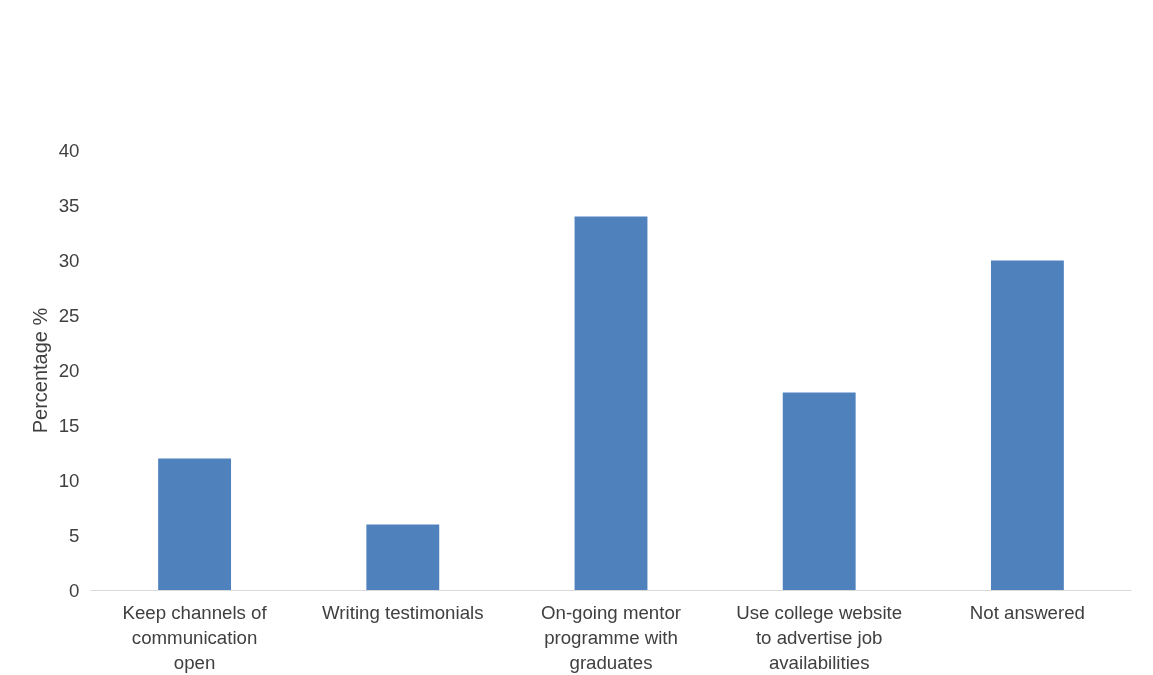 The image size is (1153, 675). I want to click on y-tick-label: 10, so click(69, 480).